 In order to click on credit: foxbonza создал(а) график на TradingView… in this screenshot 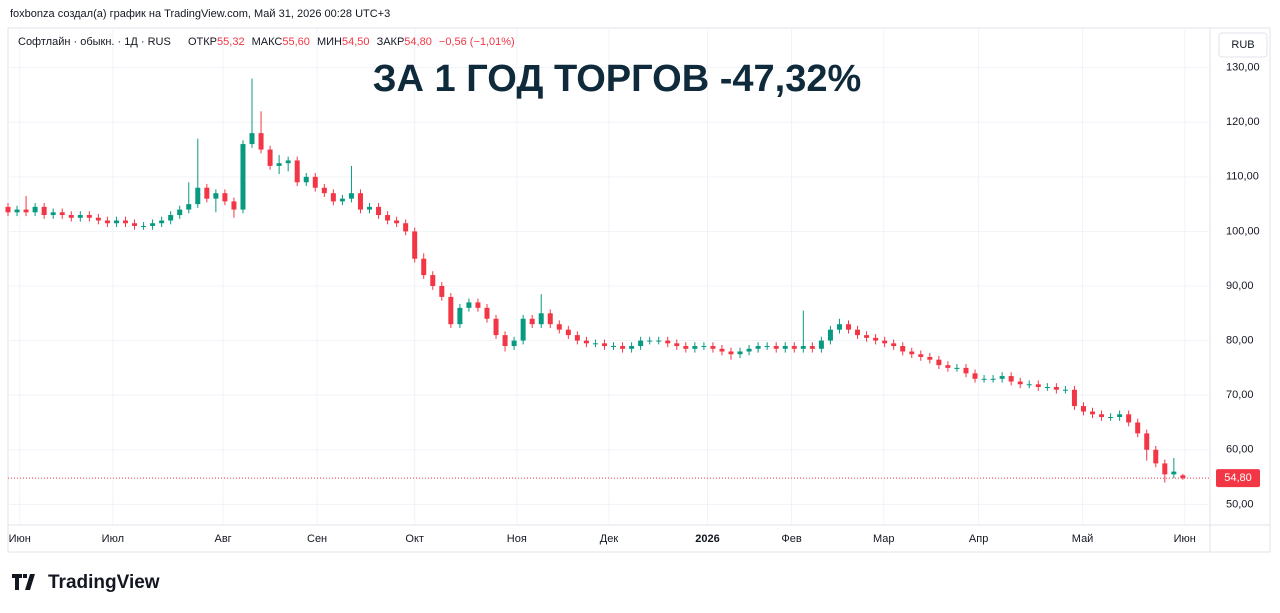, I will do `click(200, 14)`.